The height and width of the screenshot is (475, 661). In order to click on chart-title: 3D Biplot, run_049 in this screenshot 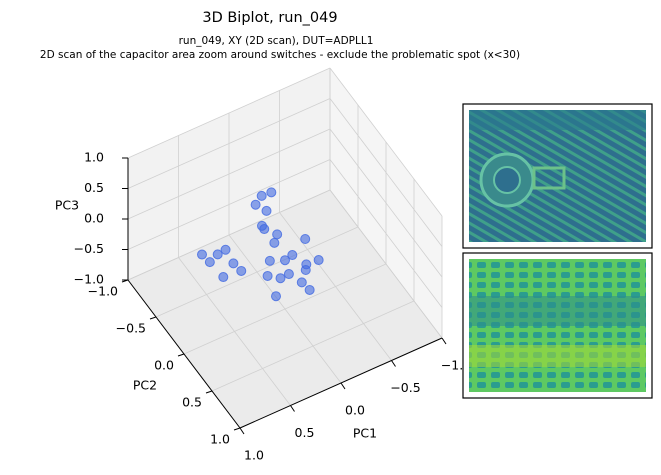, I will do `click(269, 18)`.